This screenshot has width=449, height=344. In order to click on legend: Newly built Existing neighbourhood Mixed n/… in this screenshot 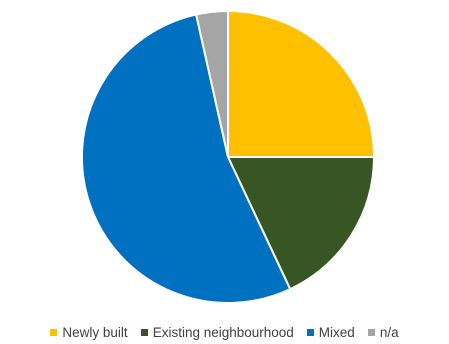, I will do `click(224, 332)`.